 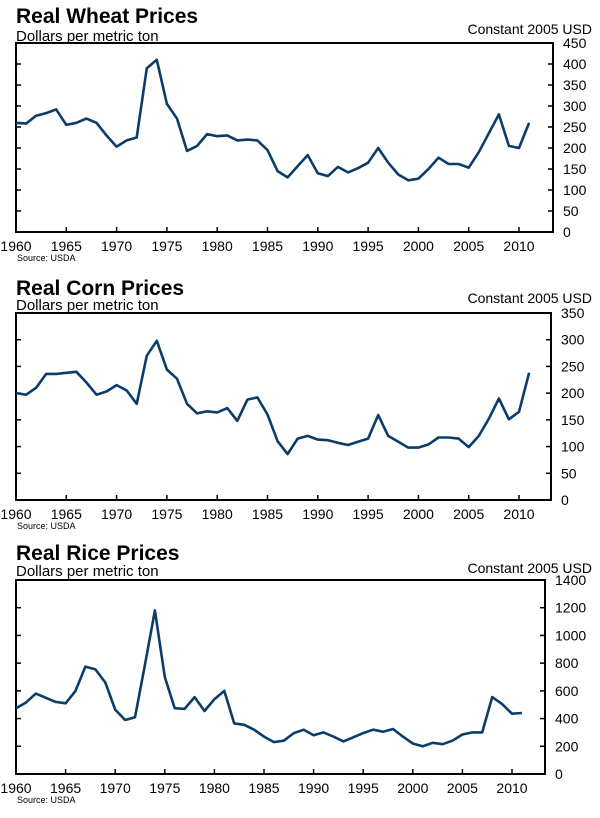 I want to click on y-tick-label: 1200, so click(x=570, y=608).